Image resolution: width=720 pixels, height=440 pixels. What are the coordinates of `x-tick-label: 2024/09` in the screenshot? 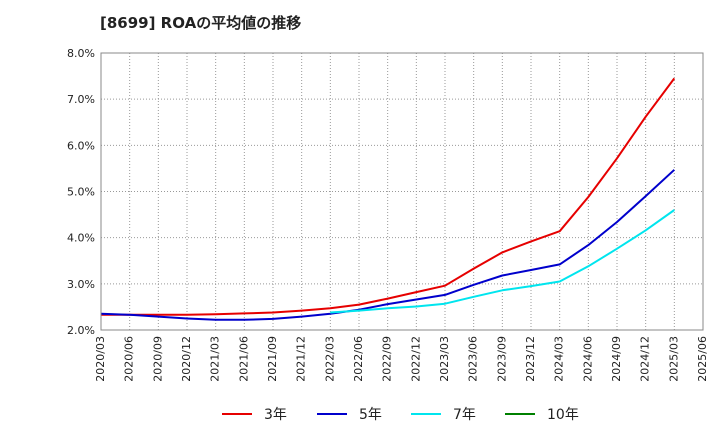 It's located at (616, 359).